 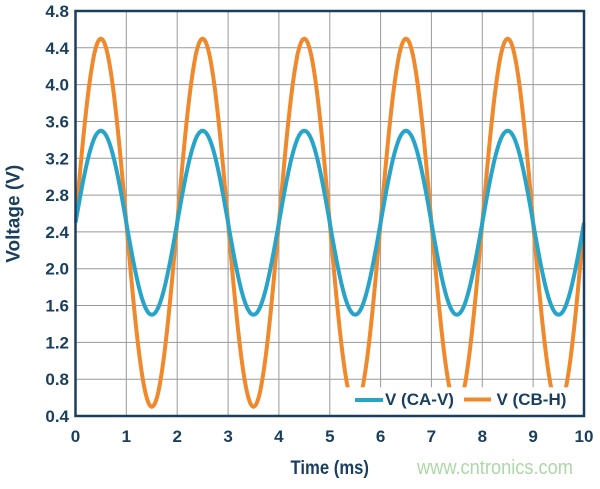 I want to click on svg-text: 1, so click(x=126, y=436).